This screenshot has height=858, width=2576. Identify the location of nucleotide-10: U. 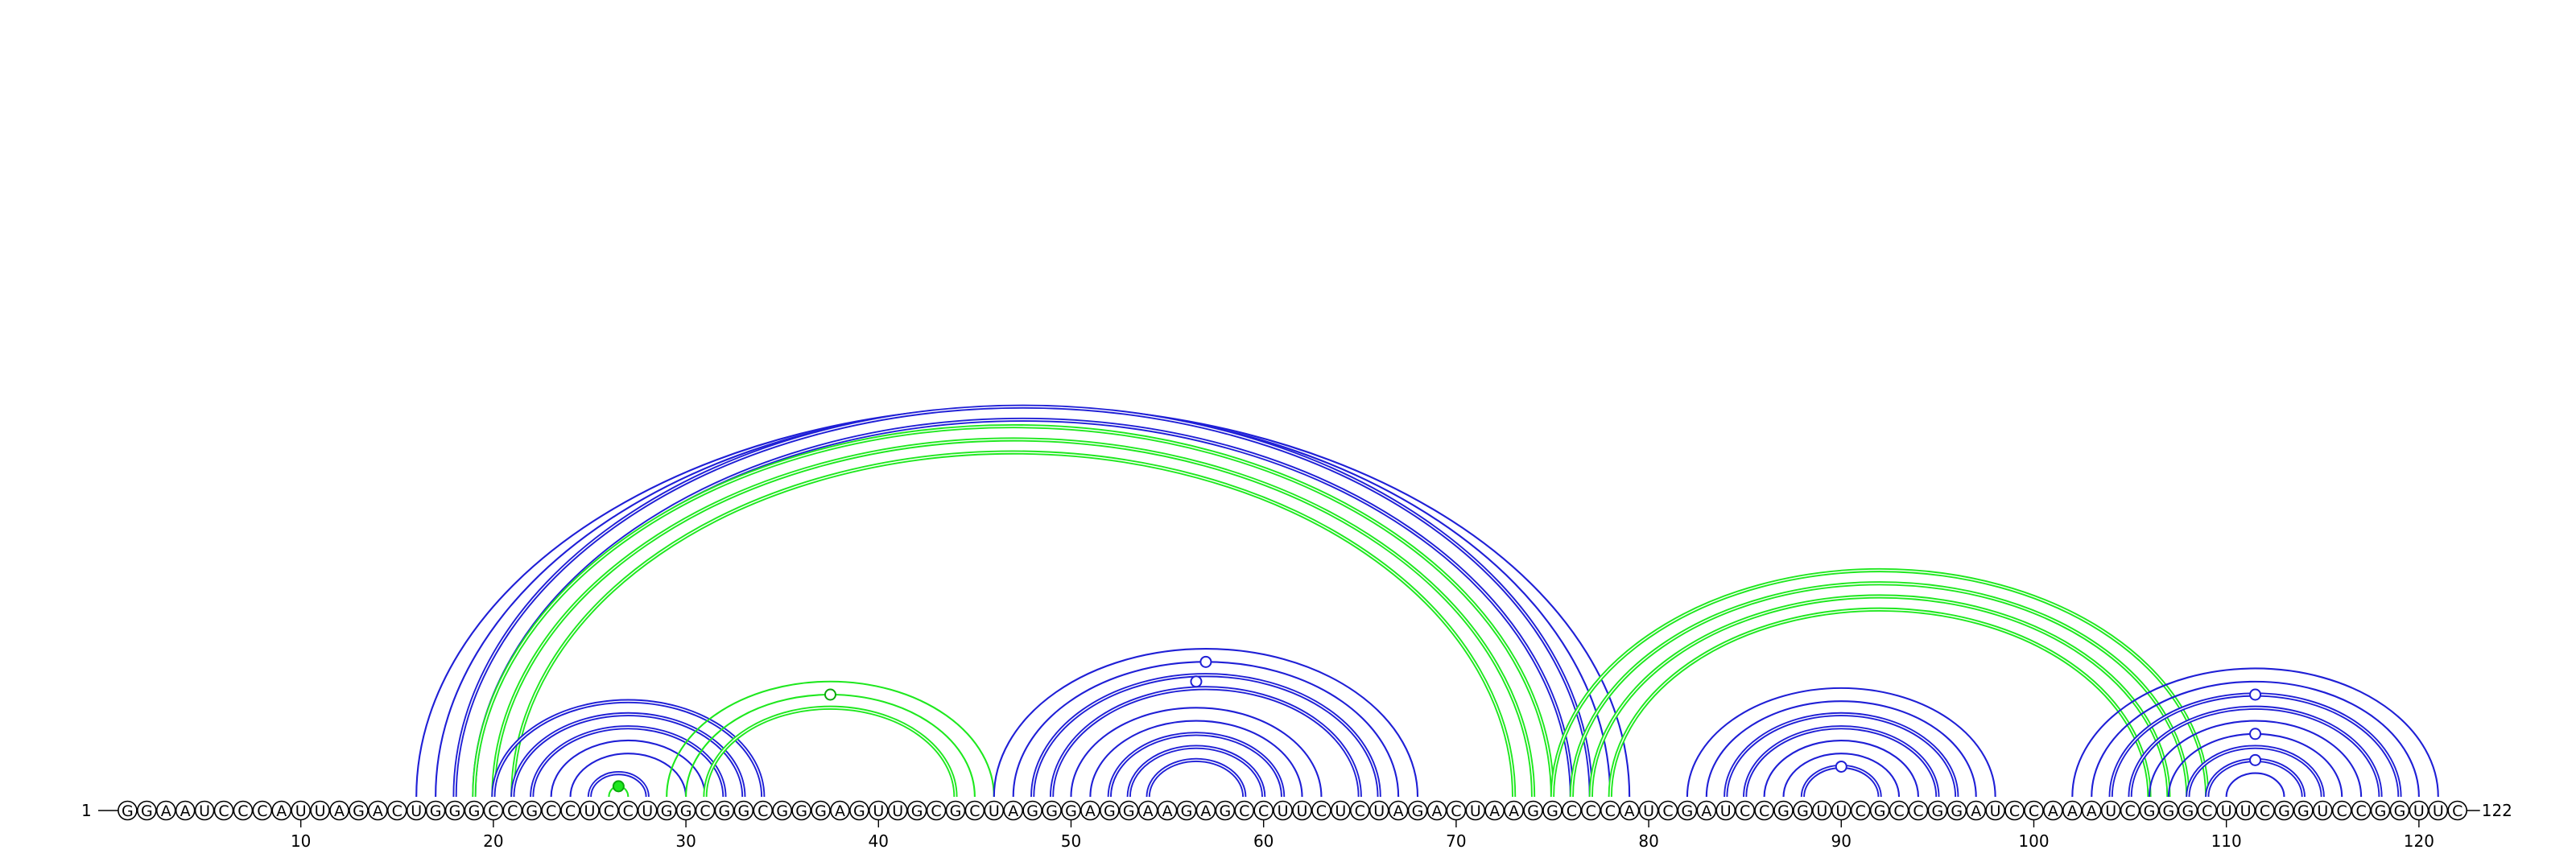
(301, 811).